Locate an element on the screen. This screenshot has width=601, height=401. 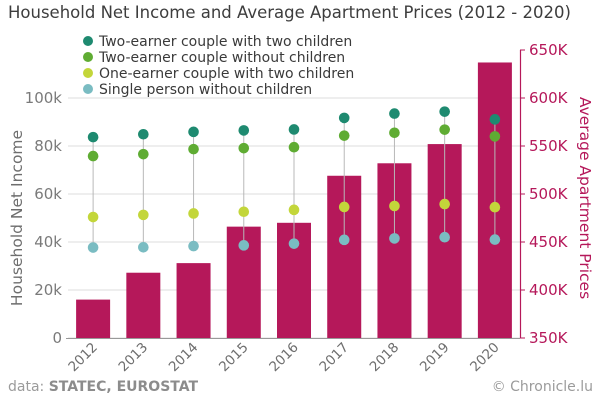
legend-label-0: Two-earner couple with two children is located at coordinates (225, 42).